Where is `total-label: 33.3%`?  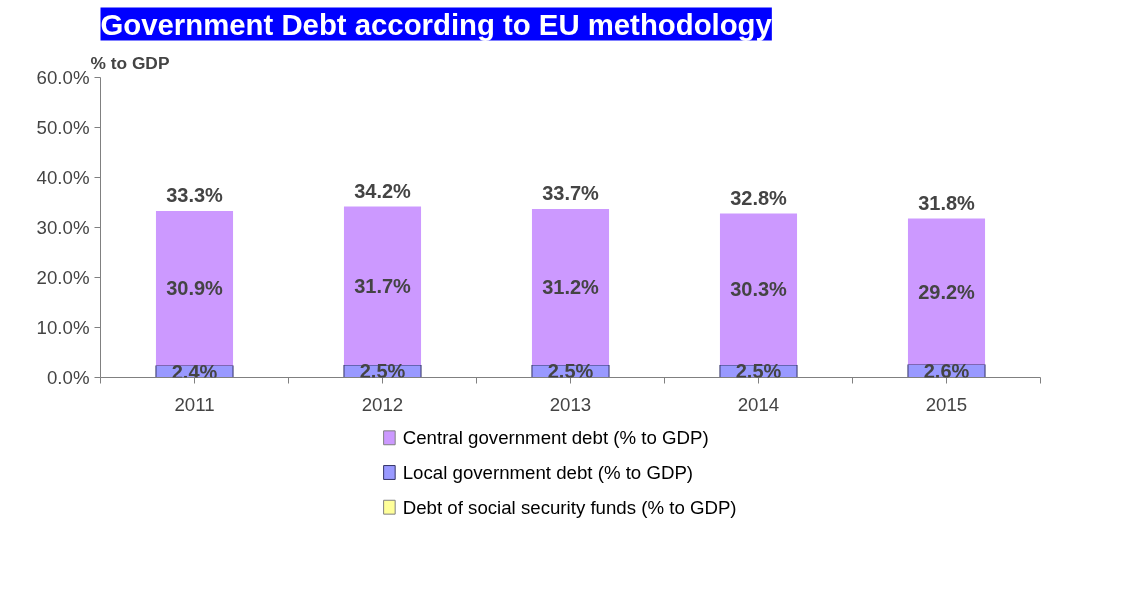
total-label: 33.3% is located at coordinates (195, 195).